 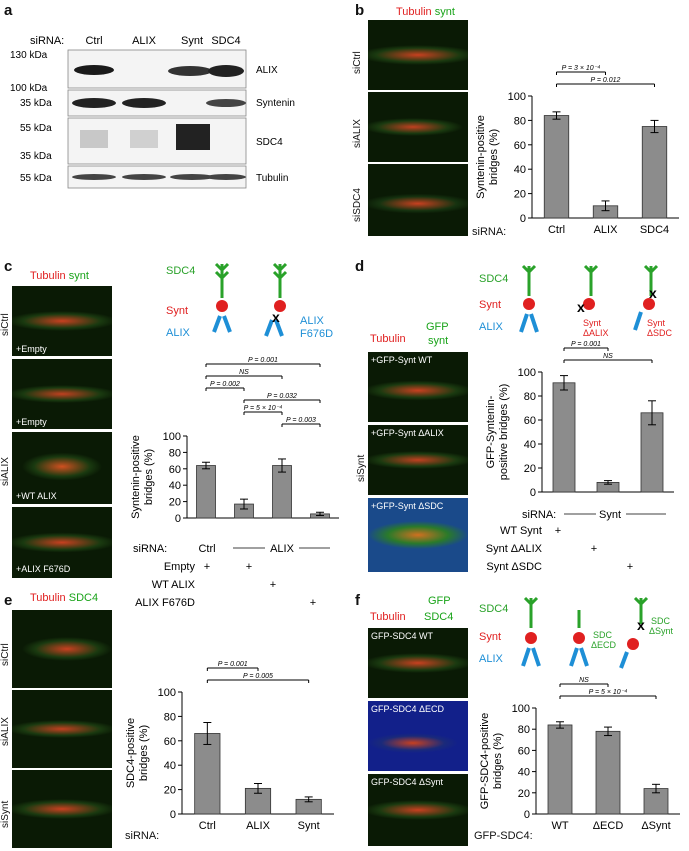 I want to click on sig-label: P = 0.012, so click(x=606, y=80).